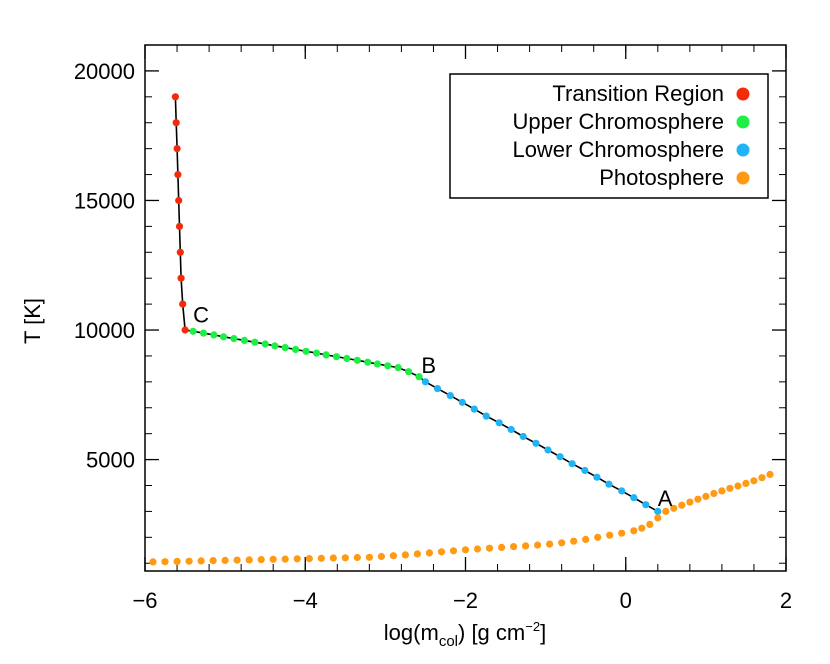 The height and width of the screenshot is (664, 830). I want to click on y-axis-title: T [K], so click(32, 321).